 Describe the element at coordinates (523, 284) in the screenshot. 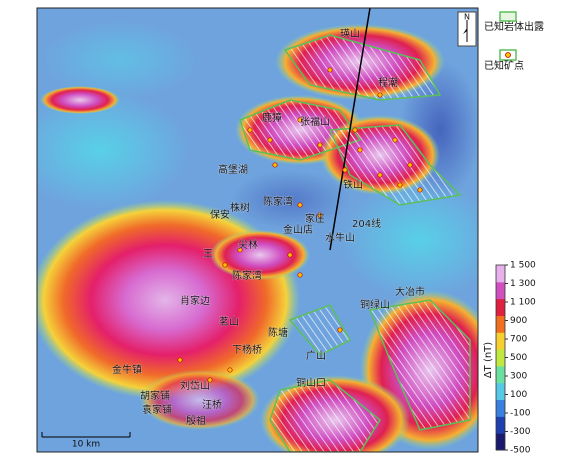

I see `colorbar-tick-label: 1 300` at that location.